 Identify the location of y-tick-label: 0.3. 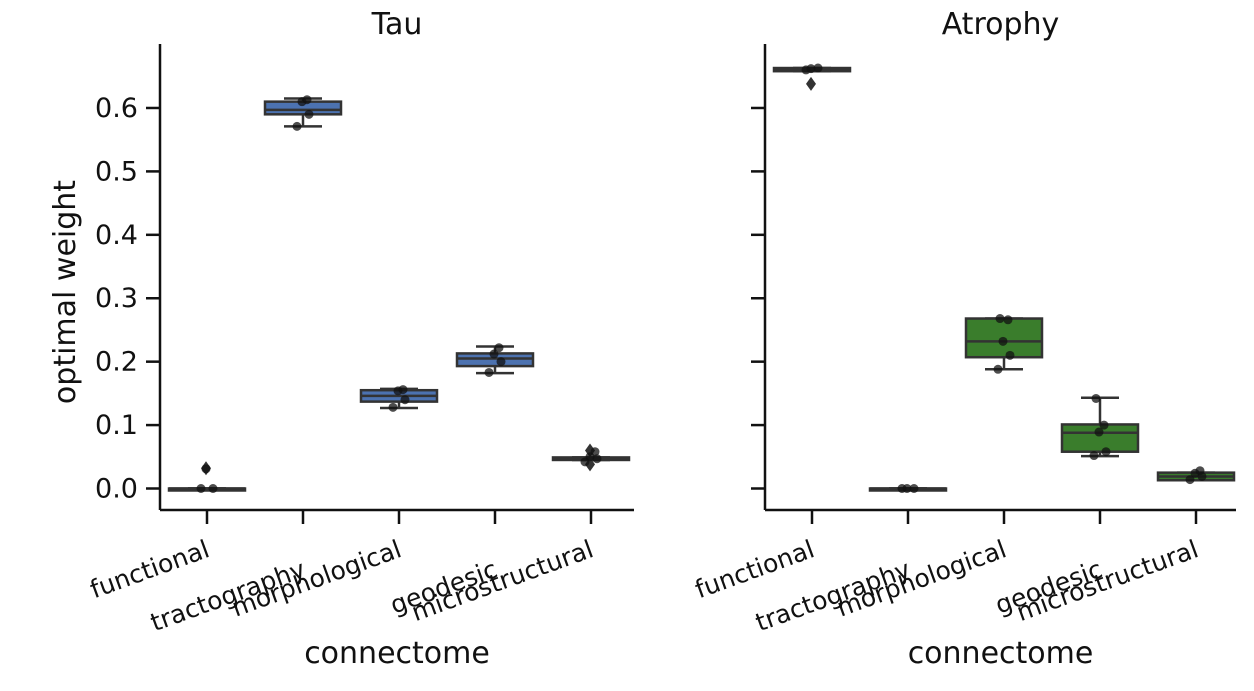
(116, 298).